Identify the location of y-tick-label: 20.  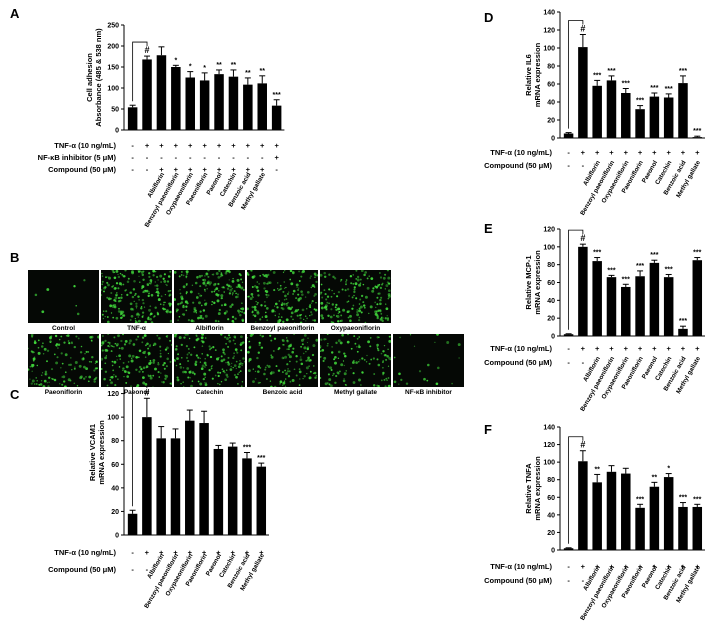
(551, 319).